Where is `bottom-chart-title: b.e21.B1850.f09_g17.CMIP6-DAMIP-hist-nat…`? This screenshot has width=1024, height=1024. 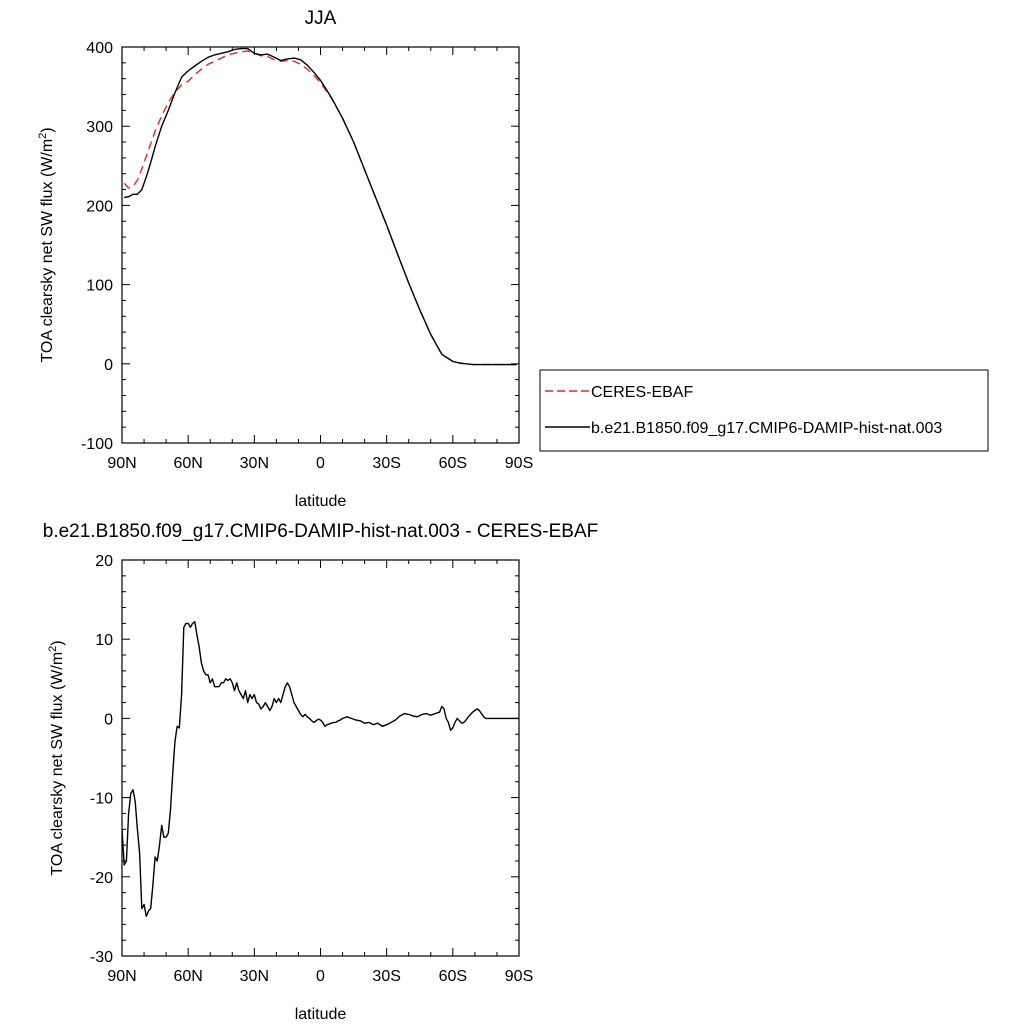
bottom-chart-title: b.e21.B1850.f09_g17.CMIP6-DAMIP-hist-nat… is located at coordinates (320, 531).